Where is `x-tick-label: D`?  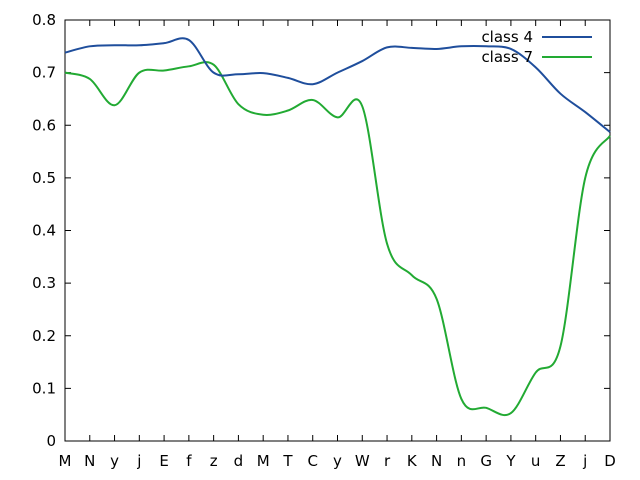
x-tick-label: D is located at coordinates (610, 461).